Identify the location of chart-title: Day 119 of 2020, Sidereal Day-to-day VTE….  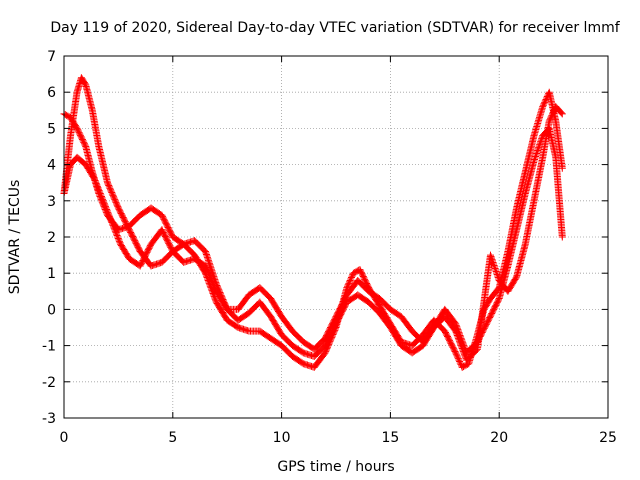
(335, 28).